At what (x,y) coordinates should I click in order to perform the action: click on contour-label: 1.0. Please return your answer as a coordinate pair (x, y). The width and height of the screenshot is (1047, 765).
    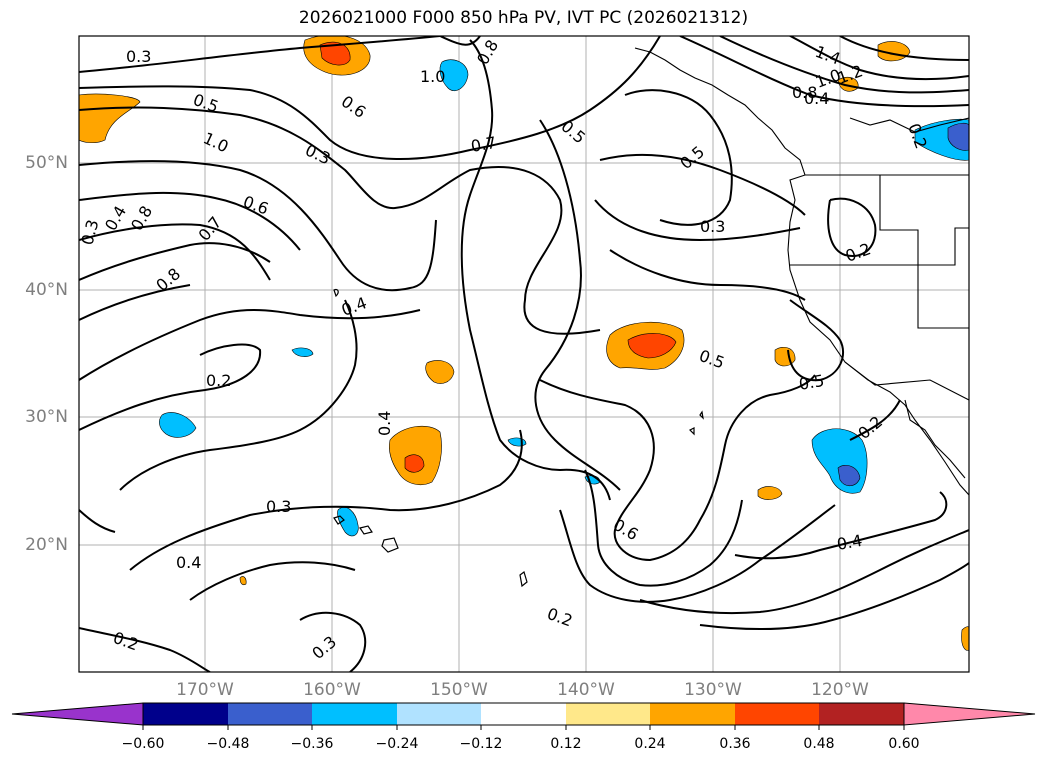
    Looking at the image, I should click on (432, 76).